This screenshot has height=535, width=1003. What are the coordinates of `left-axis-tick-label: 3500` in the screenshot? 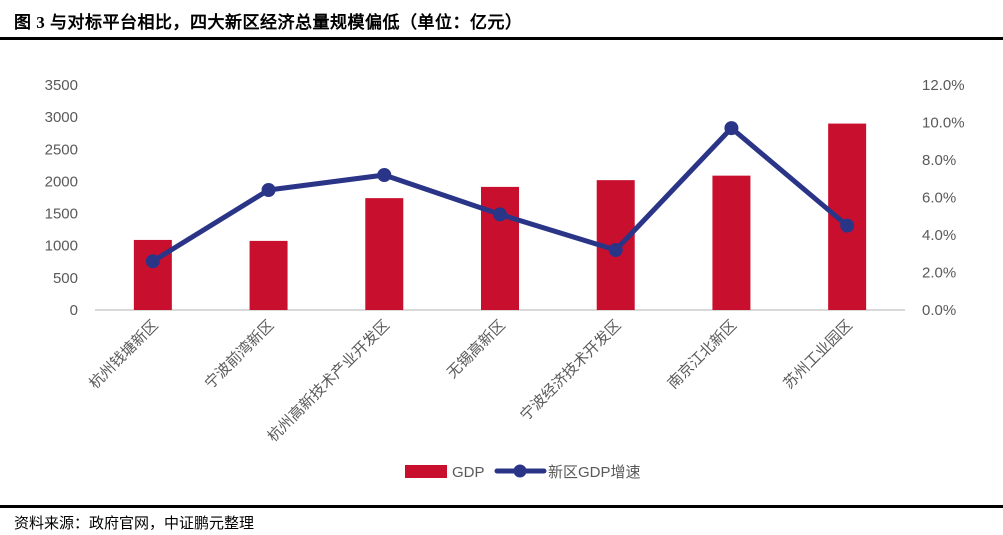 It's located at (61, 85).